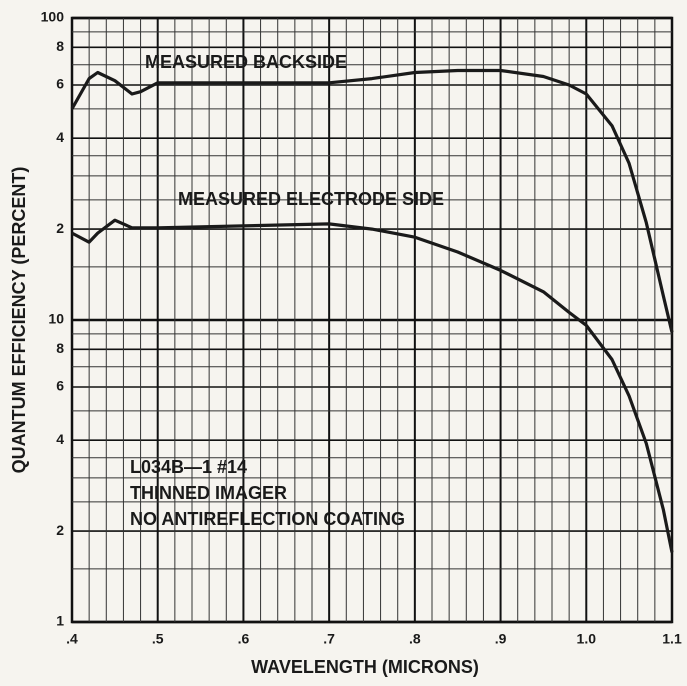  Describe the element at coordinates (53, 17) in the screenshot. I see `y-tick-label: 100` at that location.